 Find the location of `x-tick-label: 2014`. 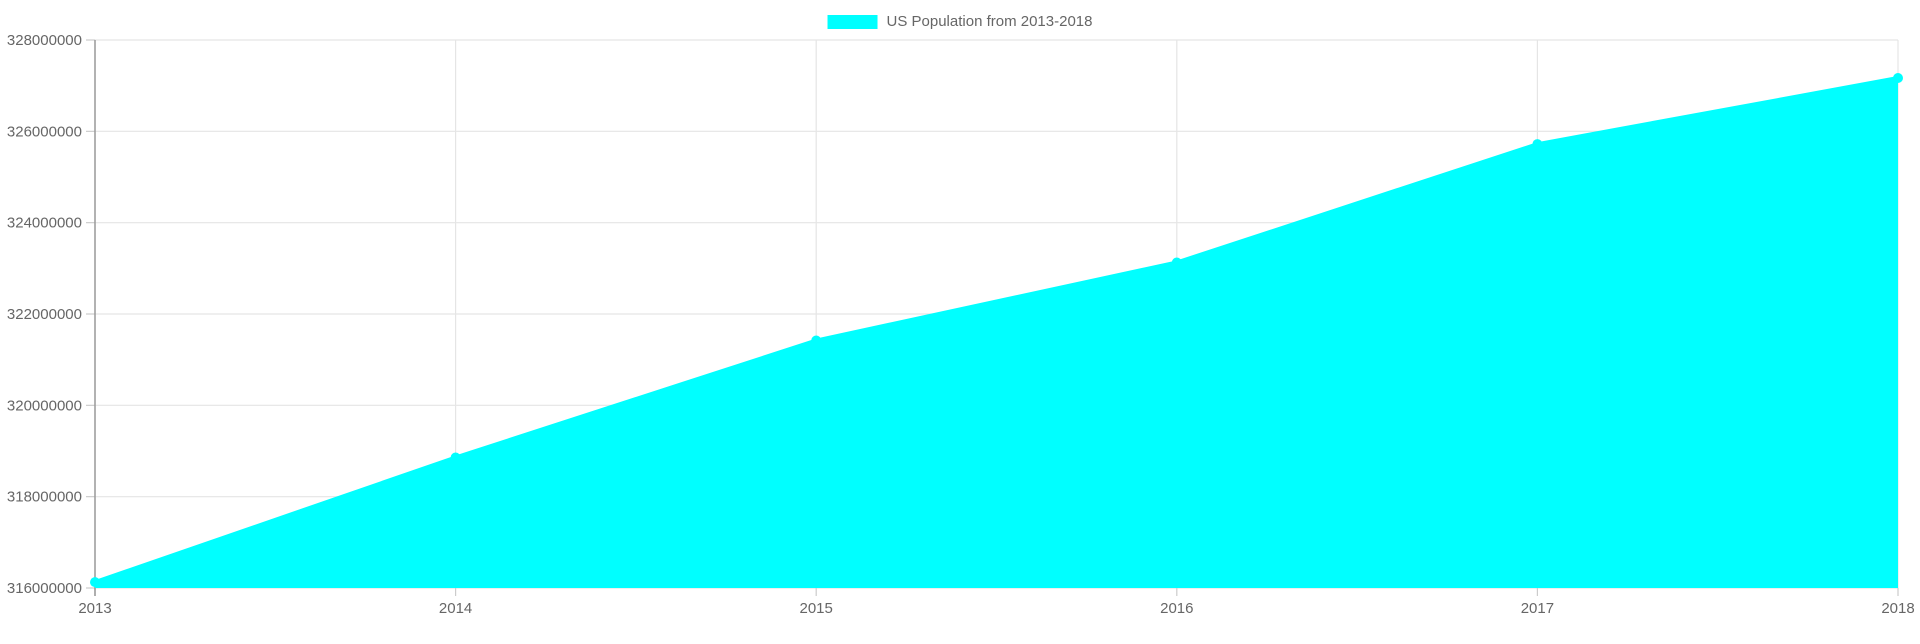

x-tick-label: 2014 is located at coordinates (455, 608).